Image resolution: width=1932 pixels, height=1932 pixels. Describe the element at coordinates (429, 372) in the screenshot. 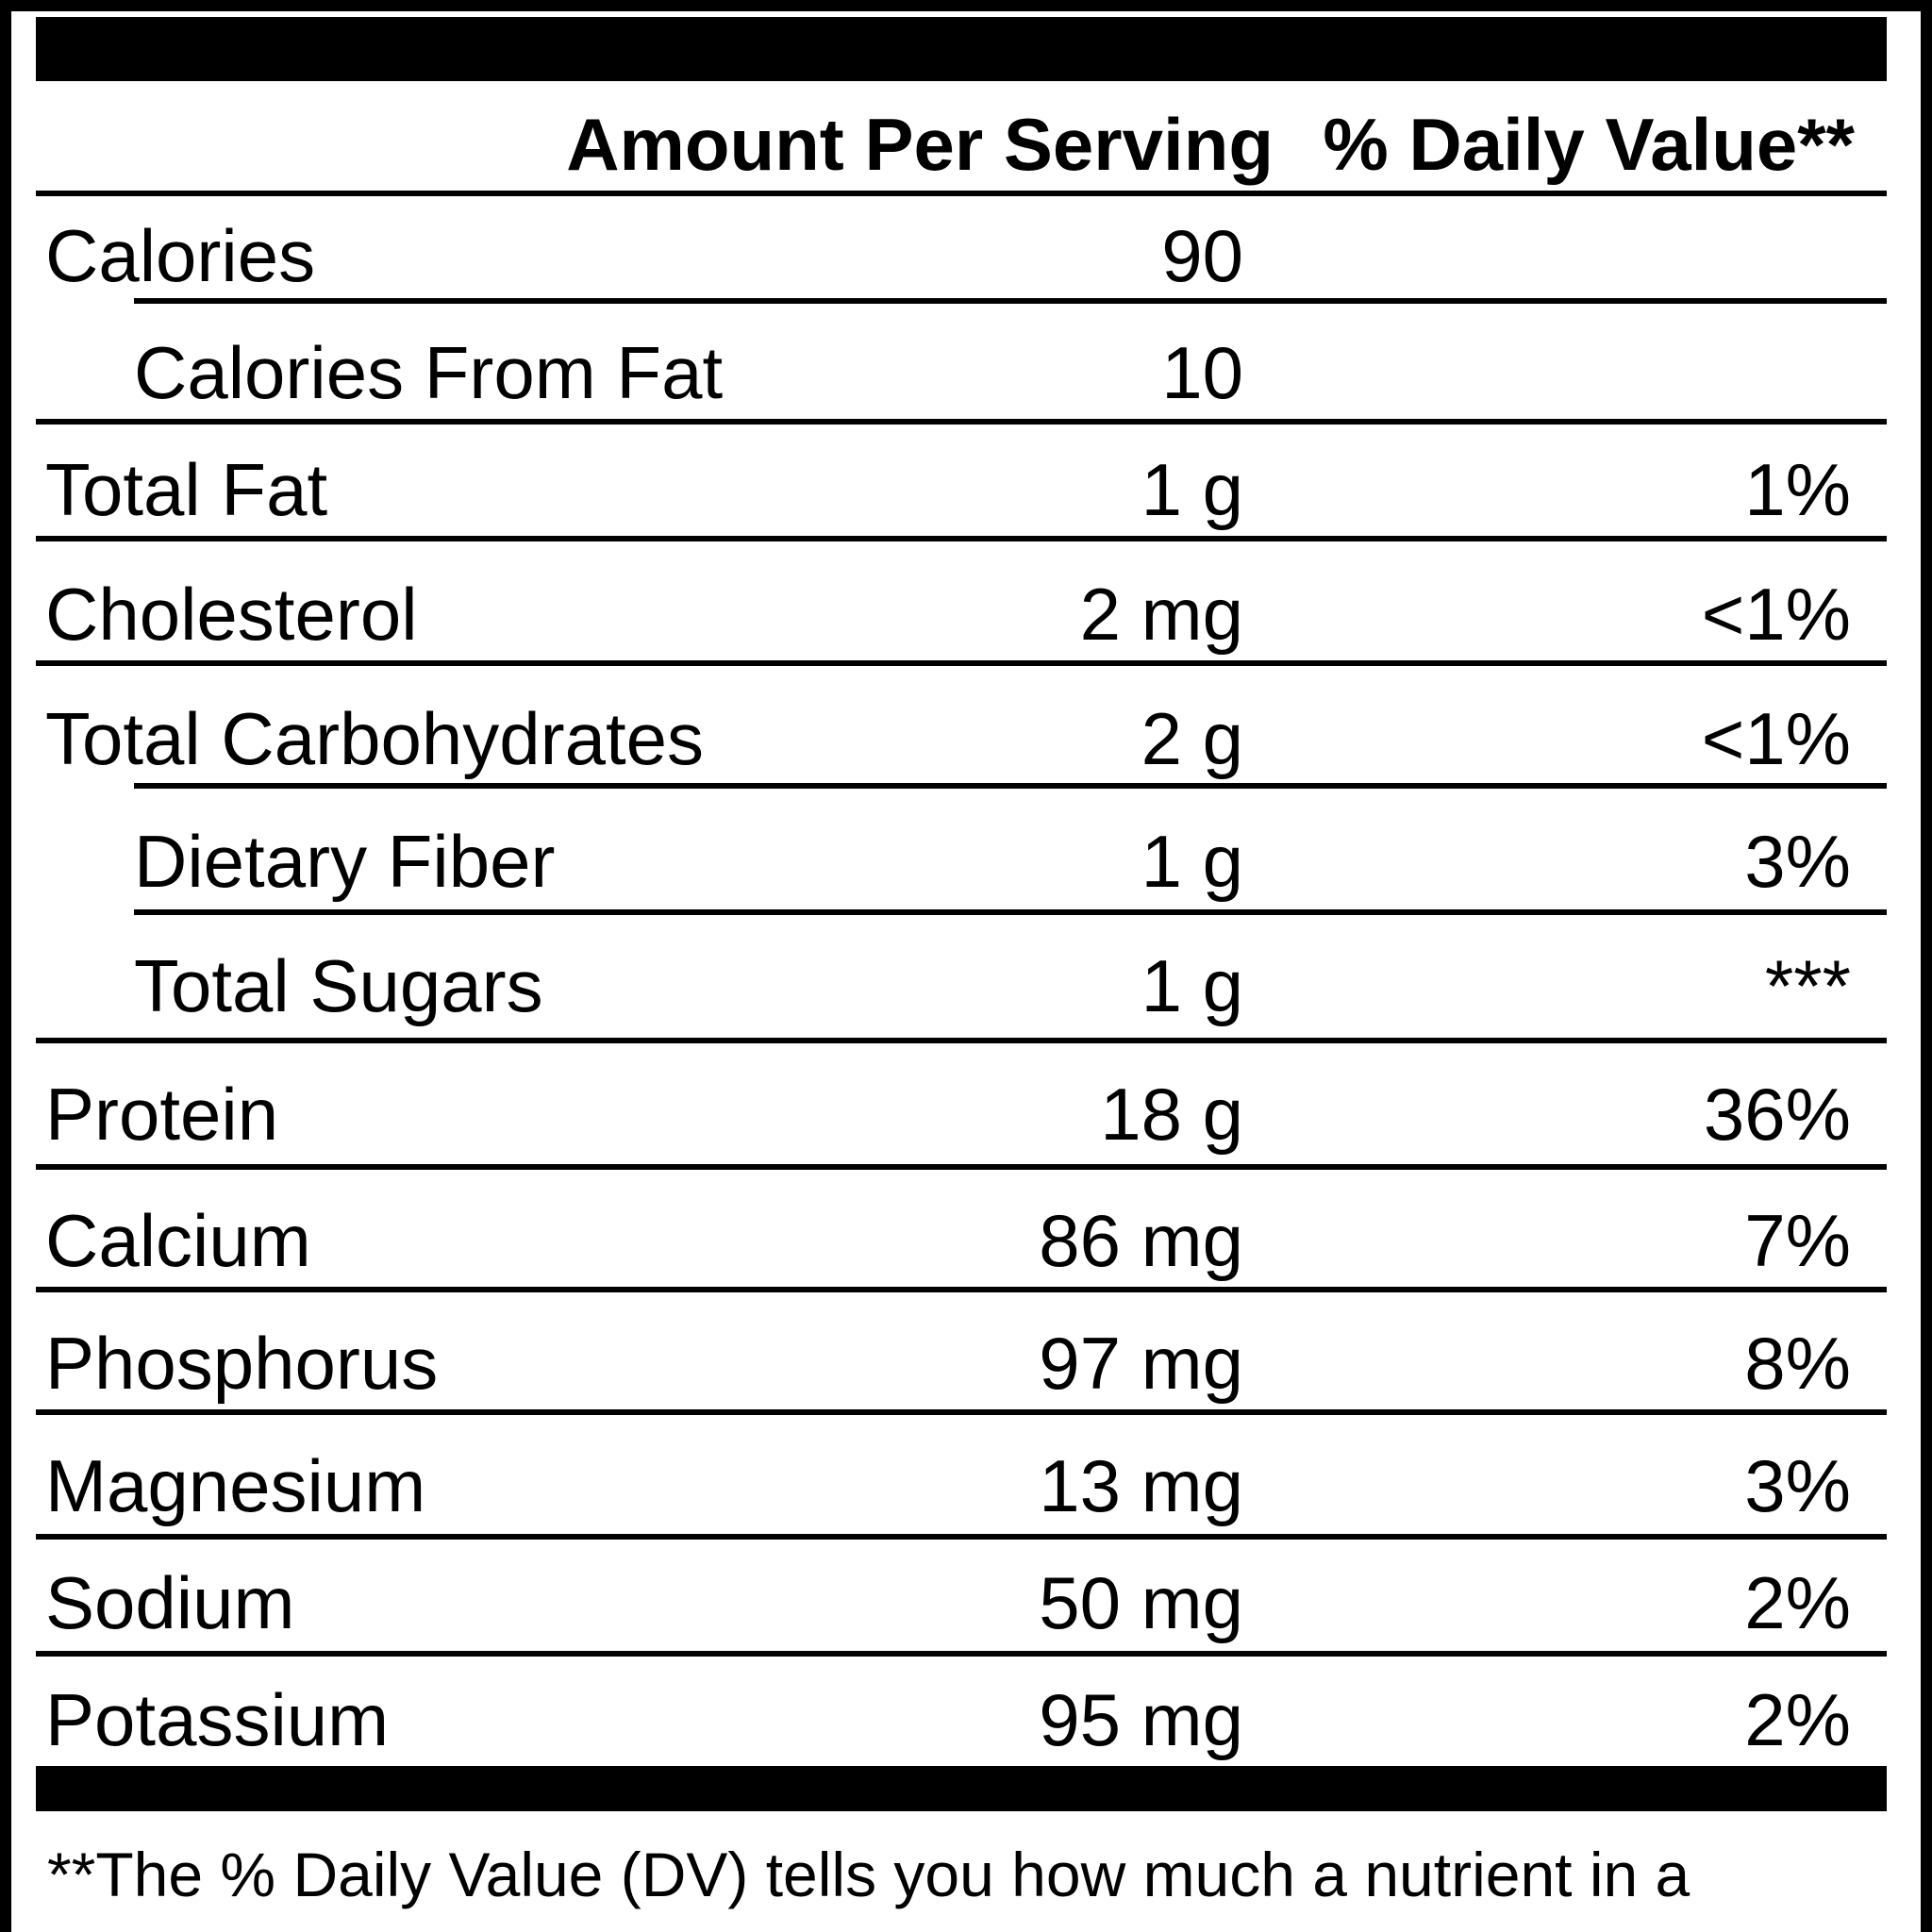

I see `nutrient-name: Calories From Fat` at that location.